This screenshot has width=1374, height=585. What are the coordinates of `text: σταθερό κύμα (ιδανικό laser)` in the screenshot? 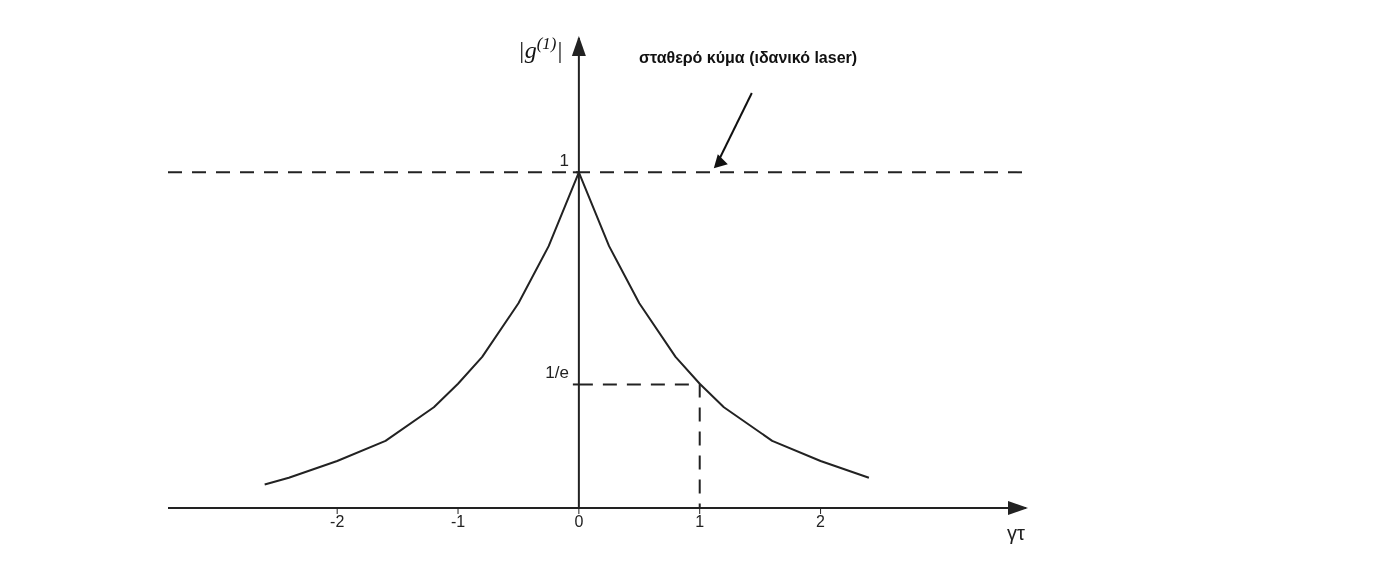 It's located at (748, 57).